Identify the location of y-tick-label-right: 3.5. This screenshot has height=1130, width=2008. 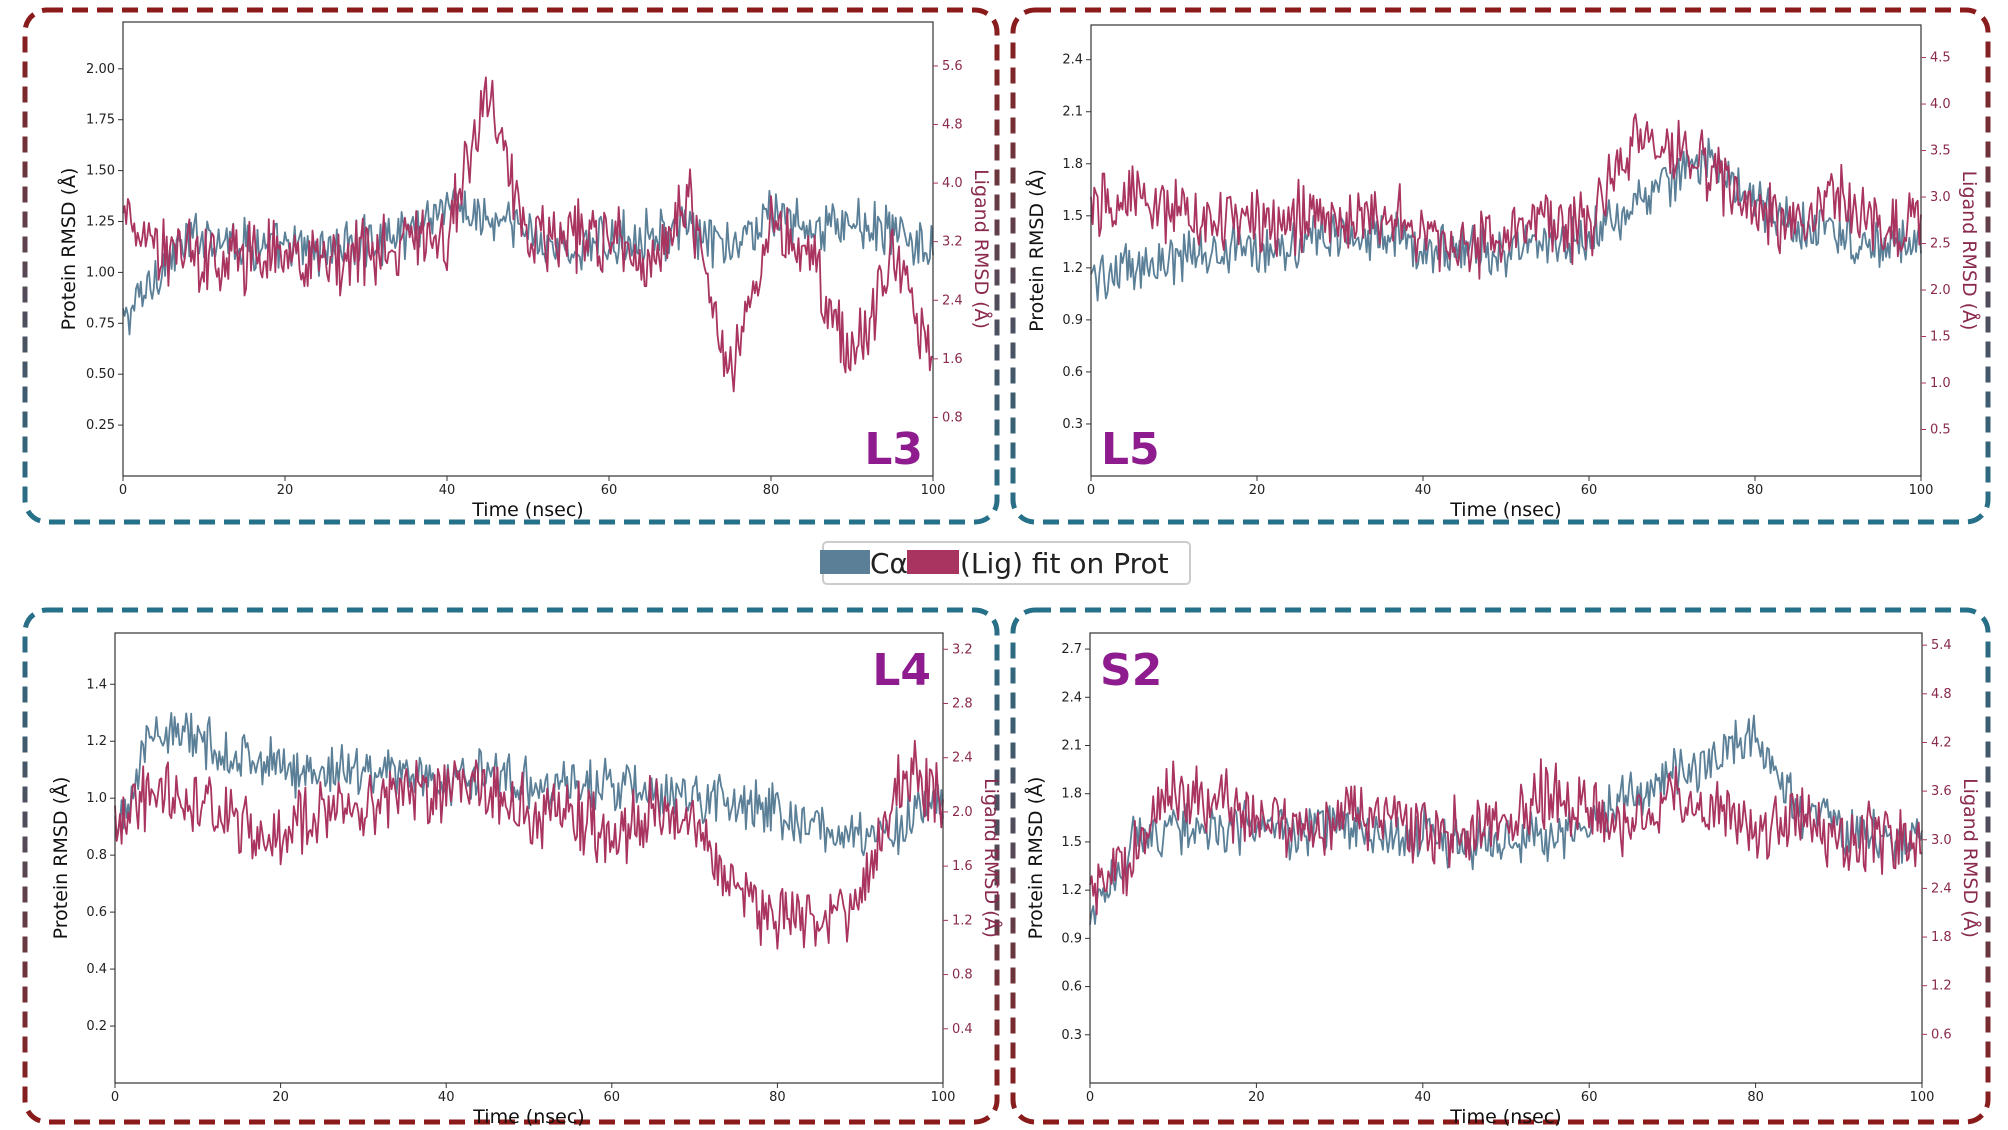
(1940, 151).